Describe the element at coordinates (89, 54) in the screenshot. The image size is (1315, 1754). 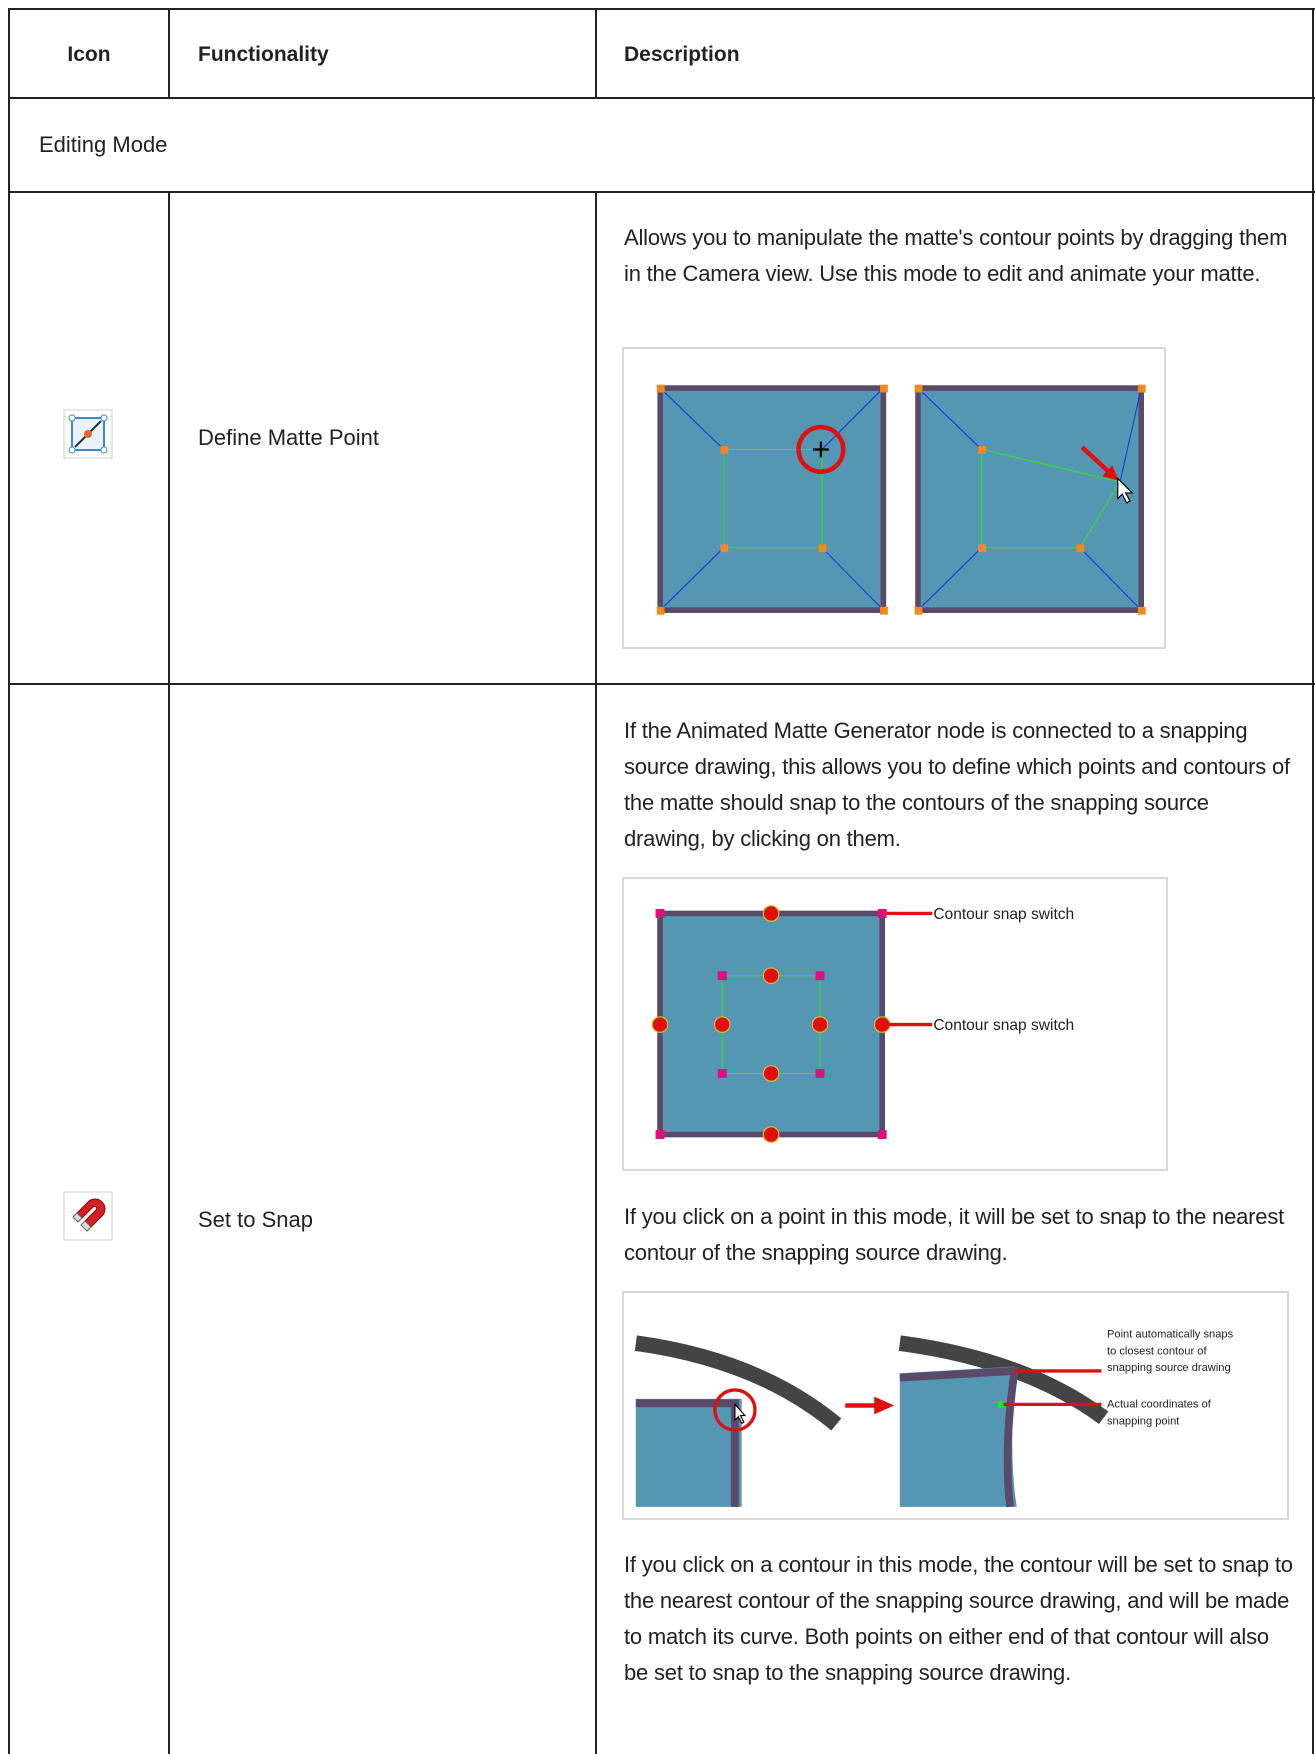
I see `header-cell: Icon` at that location.